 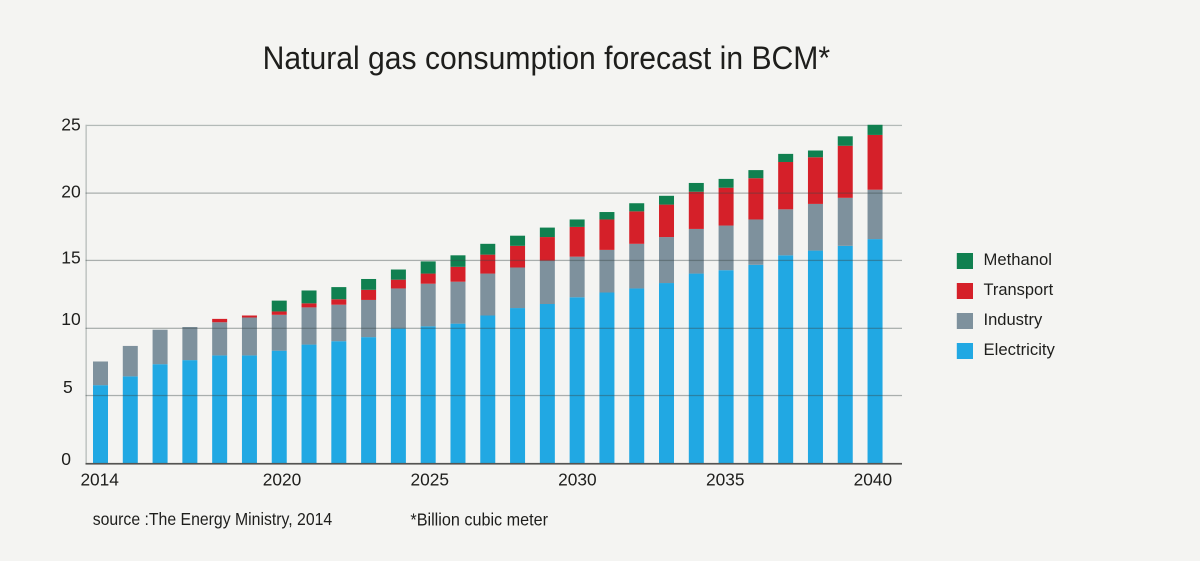 What do you see at coordinates (873, 479) in the screenshot?
I see `svg-text: 2040` at bounding box center [873, 479].